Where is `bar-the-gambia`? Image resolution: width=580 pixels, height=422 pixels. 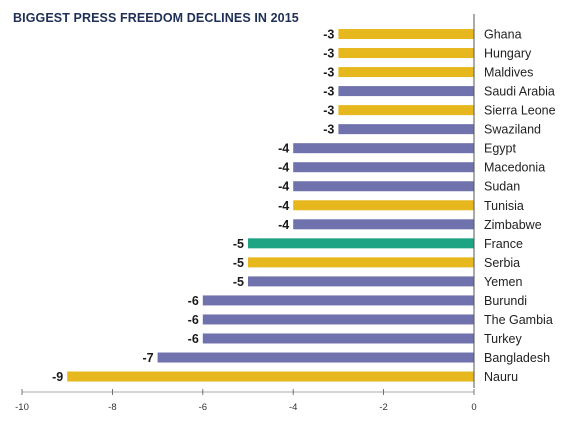
bar-the-gambia is located at coordinates (338, 319).